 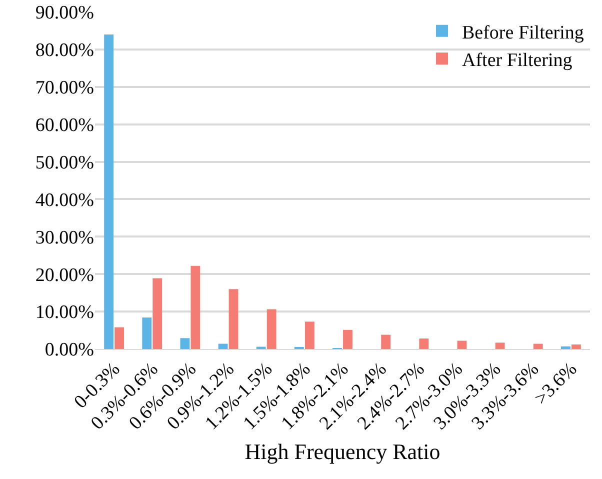 I want to click on y-tick-label: 20.00%, so click(x=64, y=275).